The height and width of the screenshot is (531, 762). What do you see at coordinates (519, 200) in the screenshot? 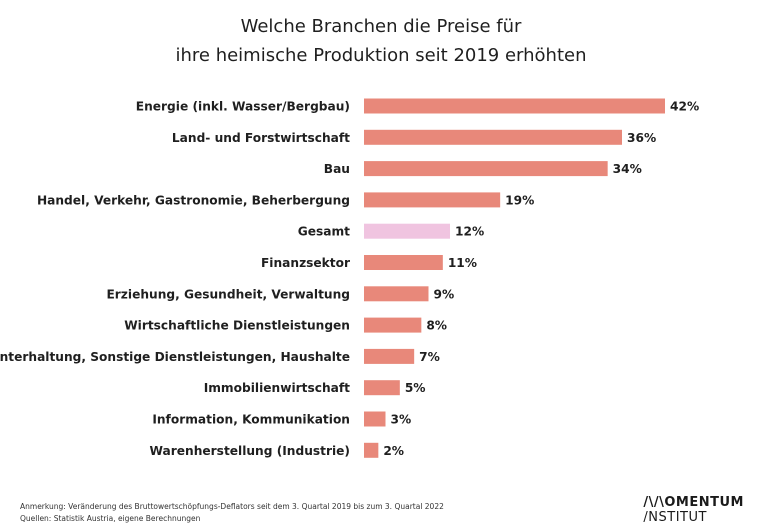
I see `value-label: 19%` at bounding box center [519, 200].